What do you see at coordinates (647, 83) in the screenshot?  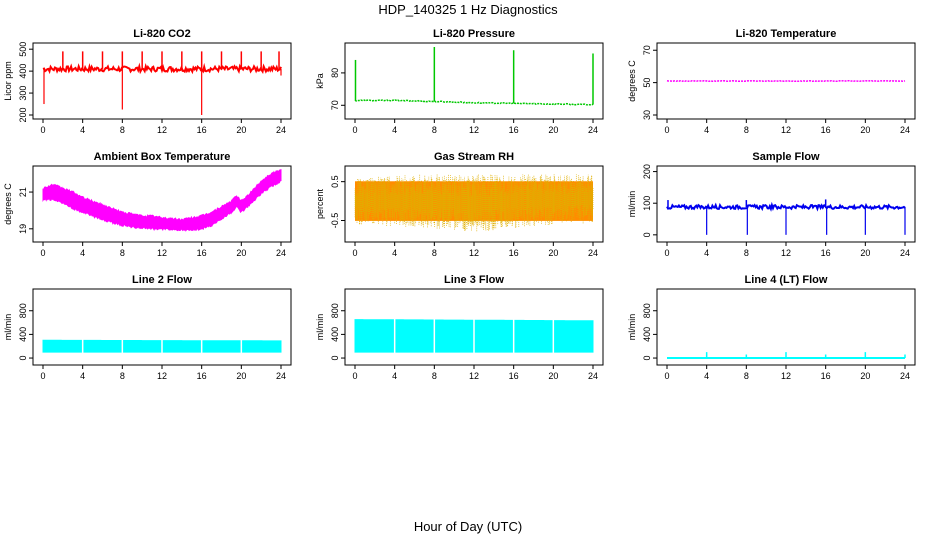 I see `y-tick-label: 50` at bounding box center [647, 83].